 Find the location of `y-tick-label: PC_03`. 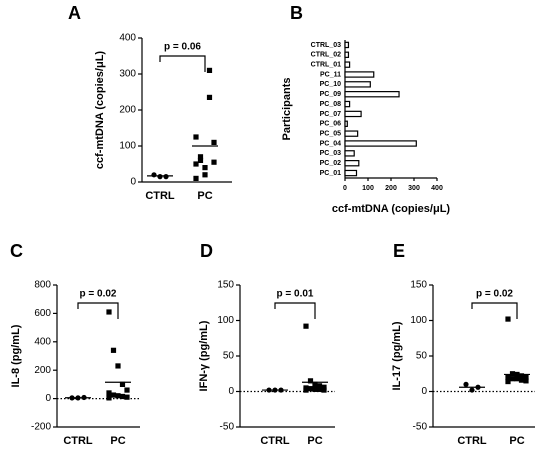

y-tick-label: PC_03 is located at coordinates (331, 153).